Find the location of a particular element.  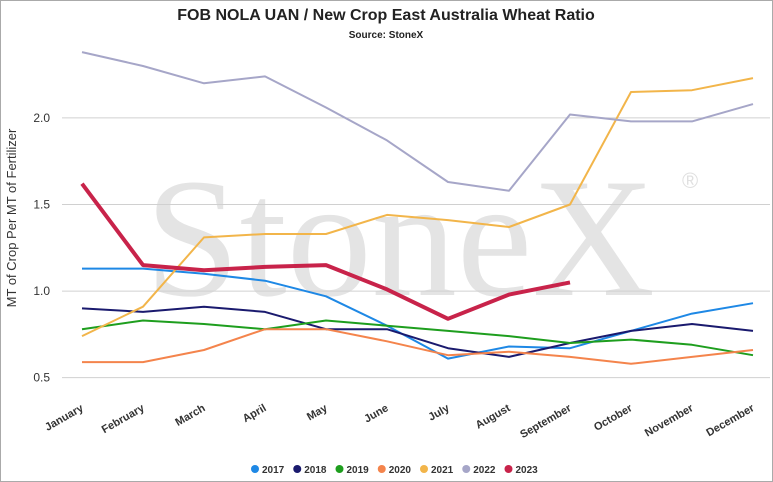

y-tick-label: 1.5 is located at coordinates (41, 205).